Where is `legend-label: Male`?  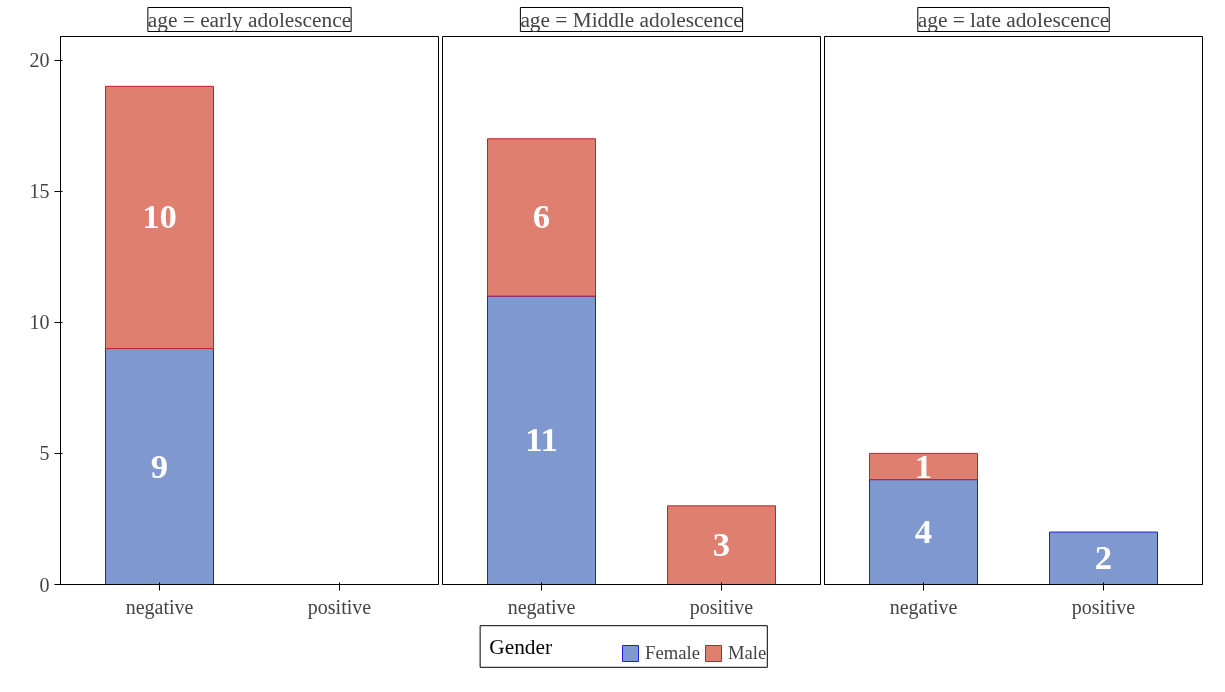 legend-label: Male is located at coordinates (747, 653).